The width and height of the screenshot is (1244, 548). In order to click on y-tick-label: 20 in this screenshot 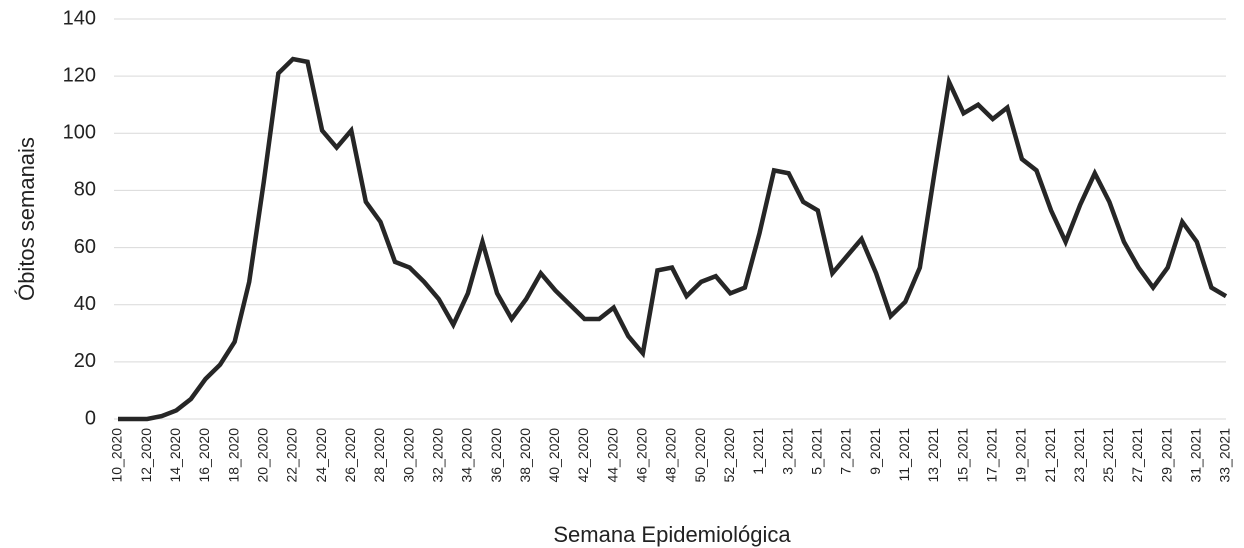, I will do `click(85, 361)`.